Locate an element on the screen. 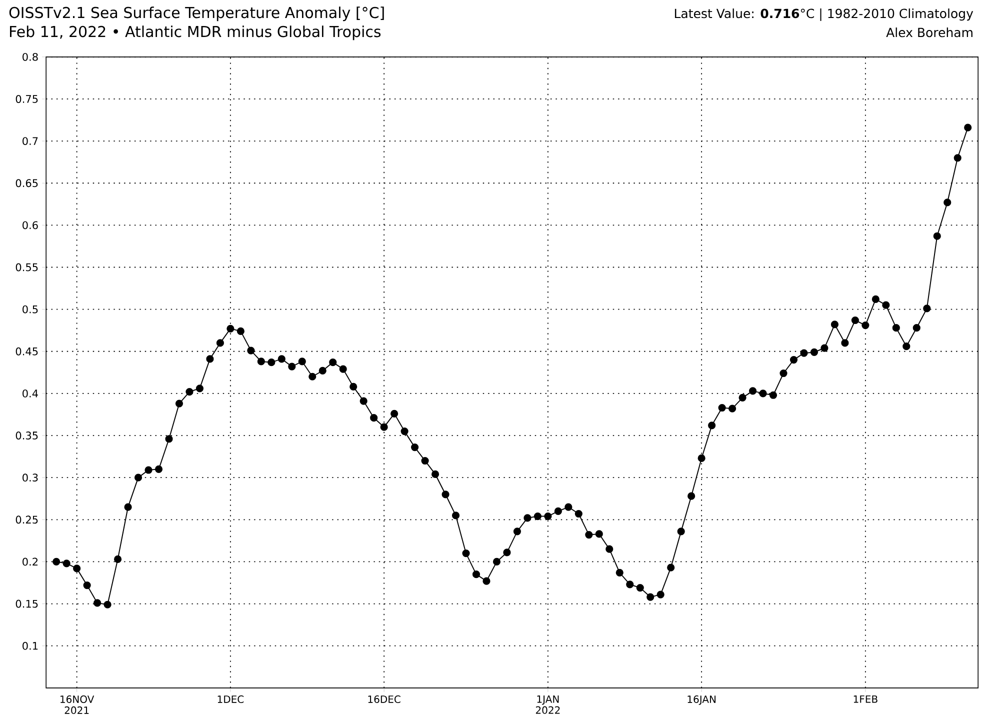  y-tick-label: 0.75 is located at coordinates (27, 98).